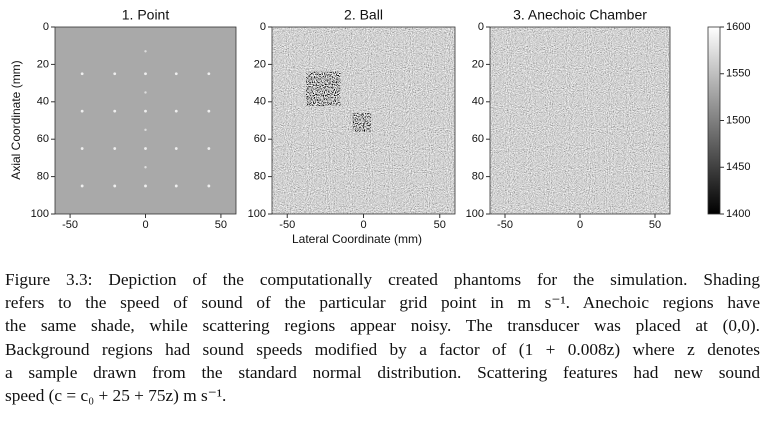  I want to click on y-axis-label: Axial Coordinate (mm), so click(16, 119).